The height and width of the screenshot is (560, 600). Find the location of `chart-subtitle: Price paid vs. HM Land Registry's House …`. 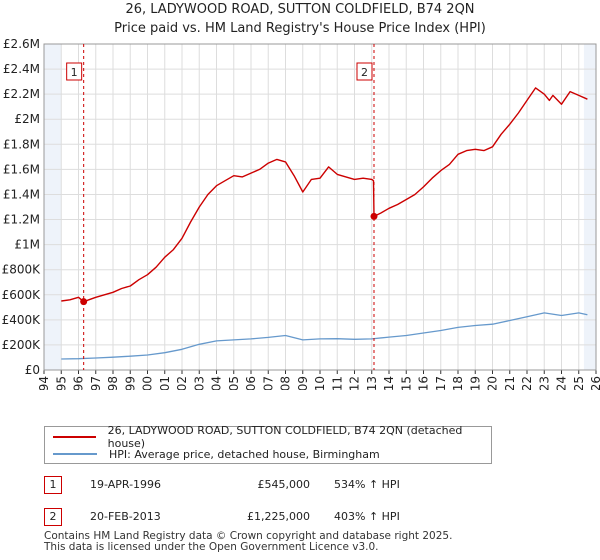

chart-subtitle: Price paid vs. HM Land Registry's House … is located at coordinates (300, 28).